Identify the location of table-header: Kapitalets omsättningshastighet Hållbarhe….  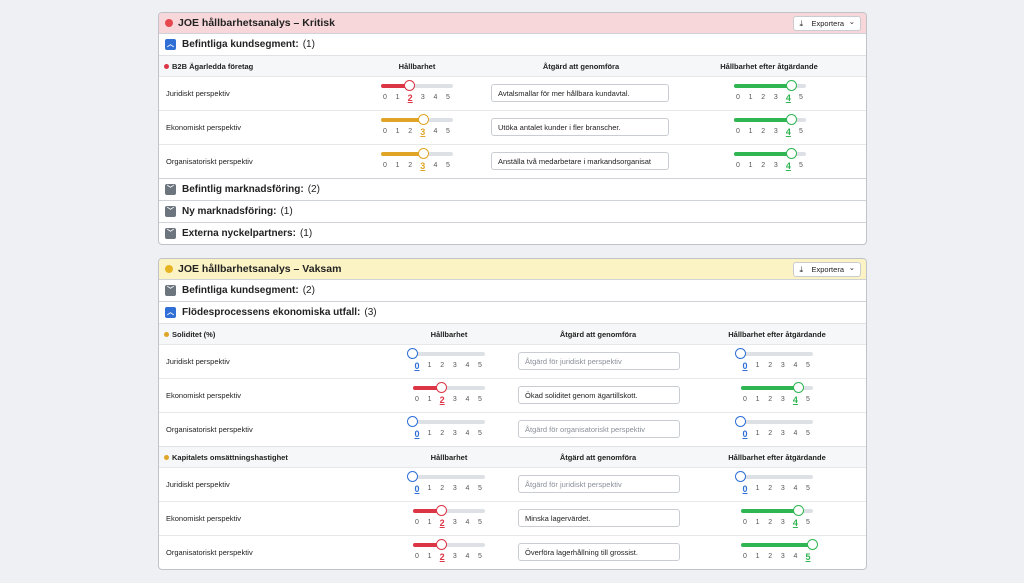
(512, 456).